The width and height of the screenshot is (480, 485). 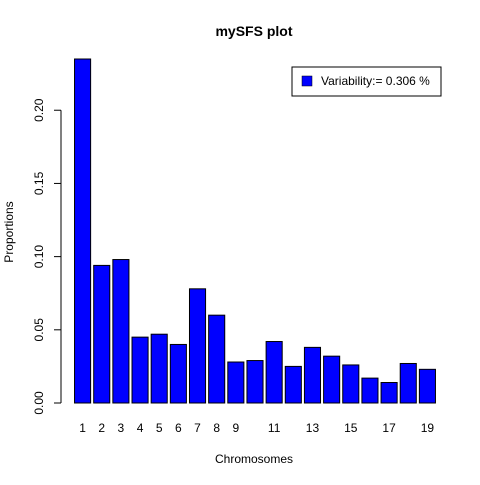 What do you see at coordinates (101, 428) in the screenshot?
I see `x-tick-label: 2` at bounding box center [101, 428].